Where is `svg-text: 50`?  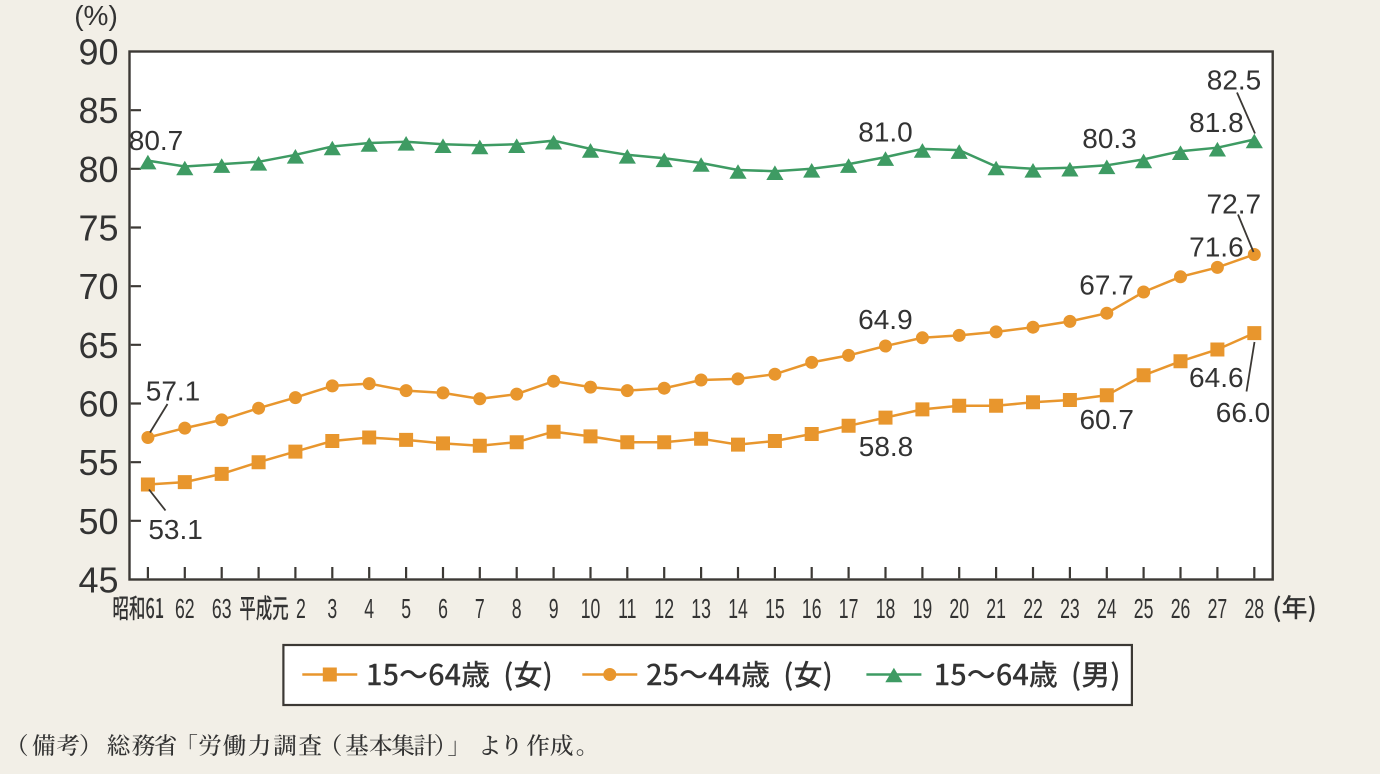
svg-text: 50 is located at coordinates (98, 521).